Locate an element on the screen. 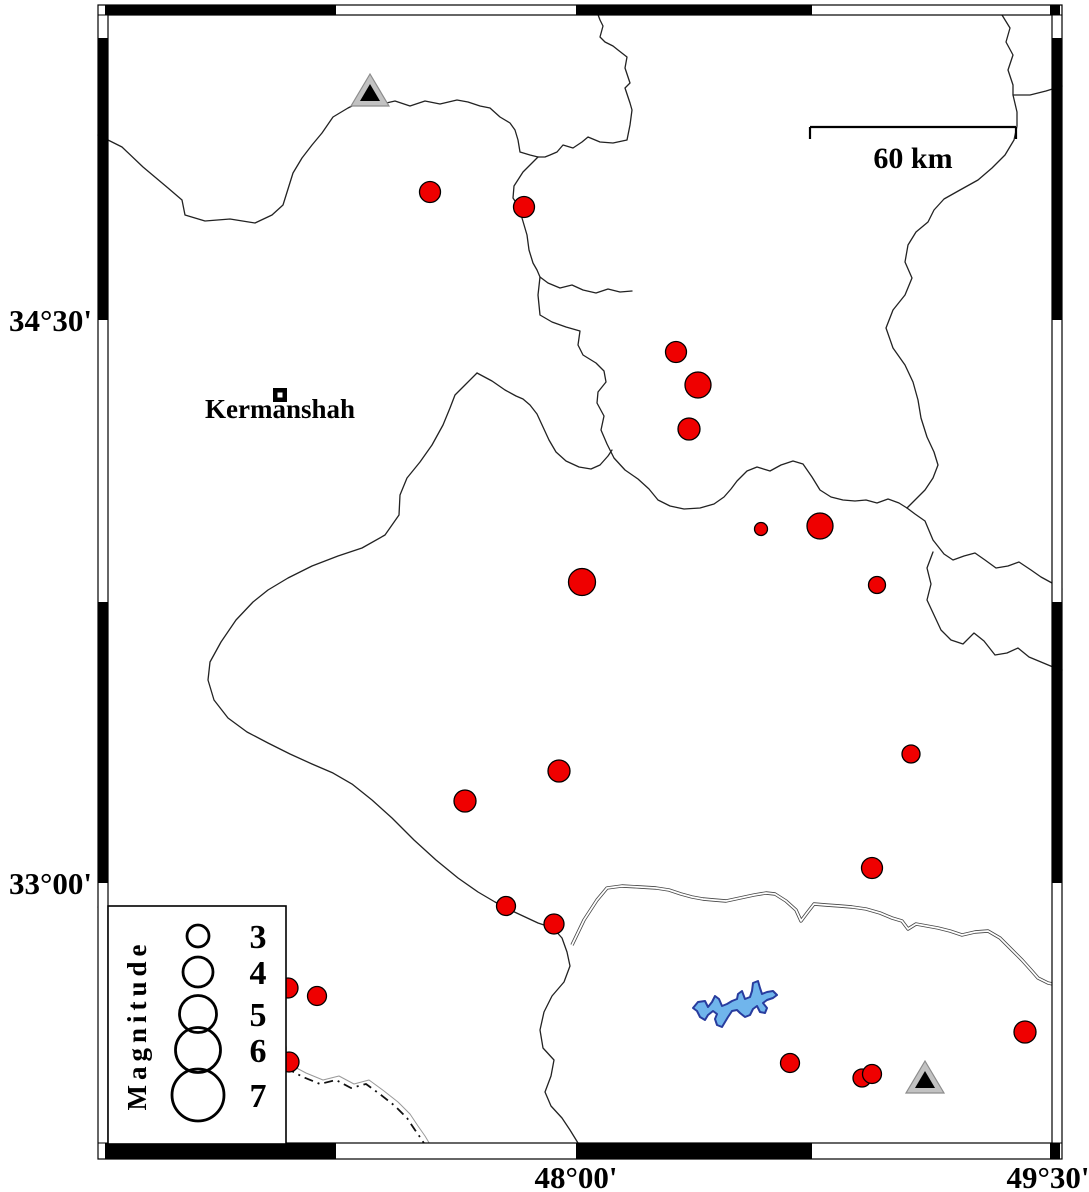 This screenshot has height=1192, width=1089. city-label: Kermanshah is located at coordinates (280, 409).